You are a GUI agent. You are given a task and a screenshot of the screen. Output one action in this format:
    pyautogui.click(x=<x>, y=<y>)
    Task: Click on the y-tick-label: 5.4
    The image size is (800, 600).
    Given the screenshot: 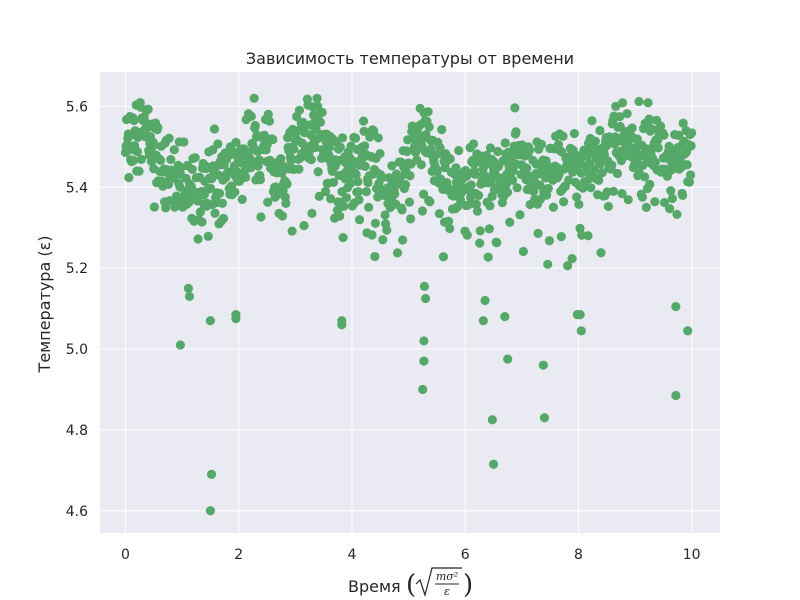 What is the action you would take?
    pyautogui.click(x=77, y=188)
    